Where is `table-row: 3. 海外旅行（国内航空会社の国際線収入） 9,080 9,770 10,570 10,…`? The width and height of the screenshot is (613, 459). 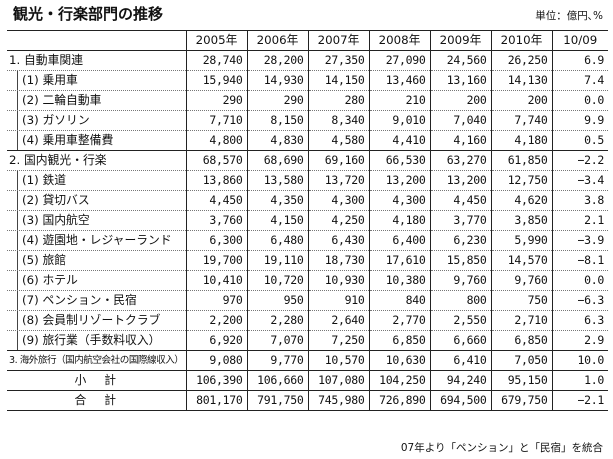
table-row: 3. 海外旅行（国内航空会社の国際線収入） 9,080 9,770 10,570 10,… is located at coordinates (307, 360).